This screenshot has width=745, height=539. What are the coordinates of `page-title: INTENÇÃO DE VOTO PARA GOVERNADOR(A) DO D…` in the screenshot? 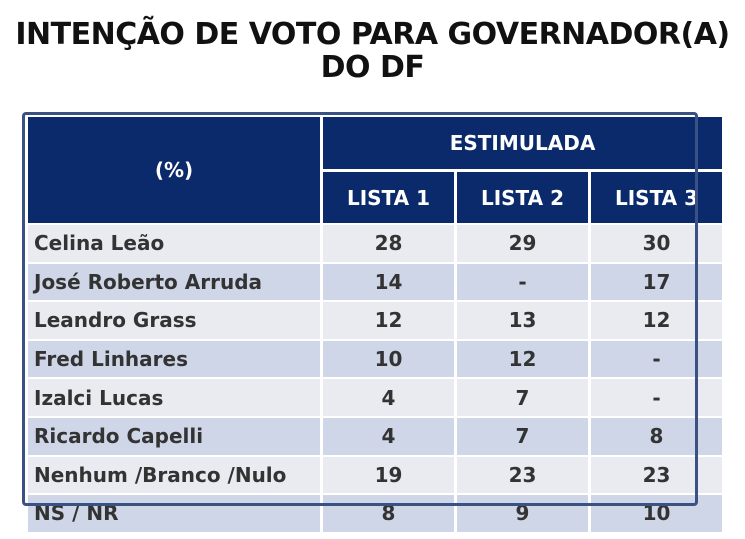 It's located at (372, 51).